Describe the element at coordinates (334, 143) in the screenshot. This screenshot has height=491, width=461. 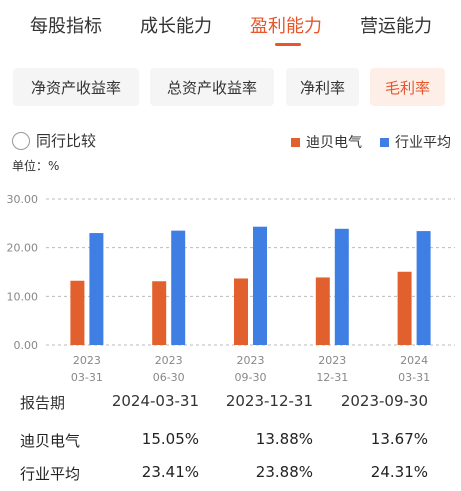
I see `legend-label-company: 迪贝电气` at that location.